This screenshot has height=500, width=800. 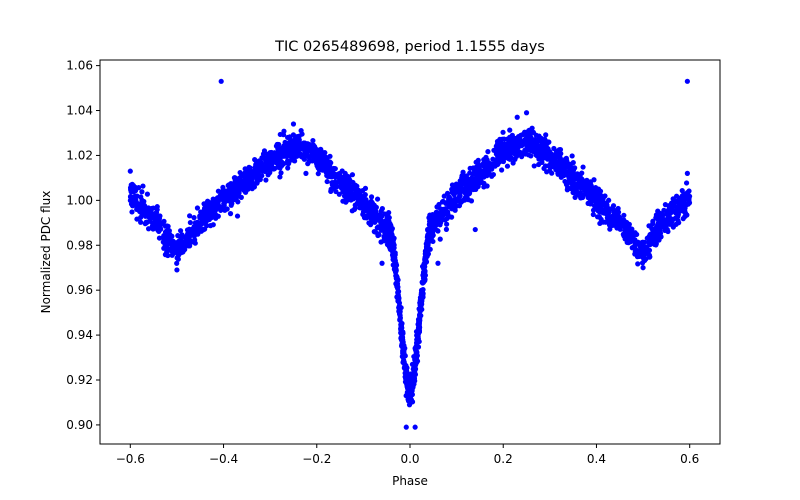 I want to click on x-tick-label: 0.4, so click(x=596, y=459).